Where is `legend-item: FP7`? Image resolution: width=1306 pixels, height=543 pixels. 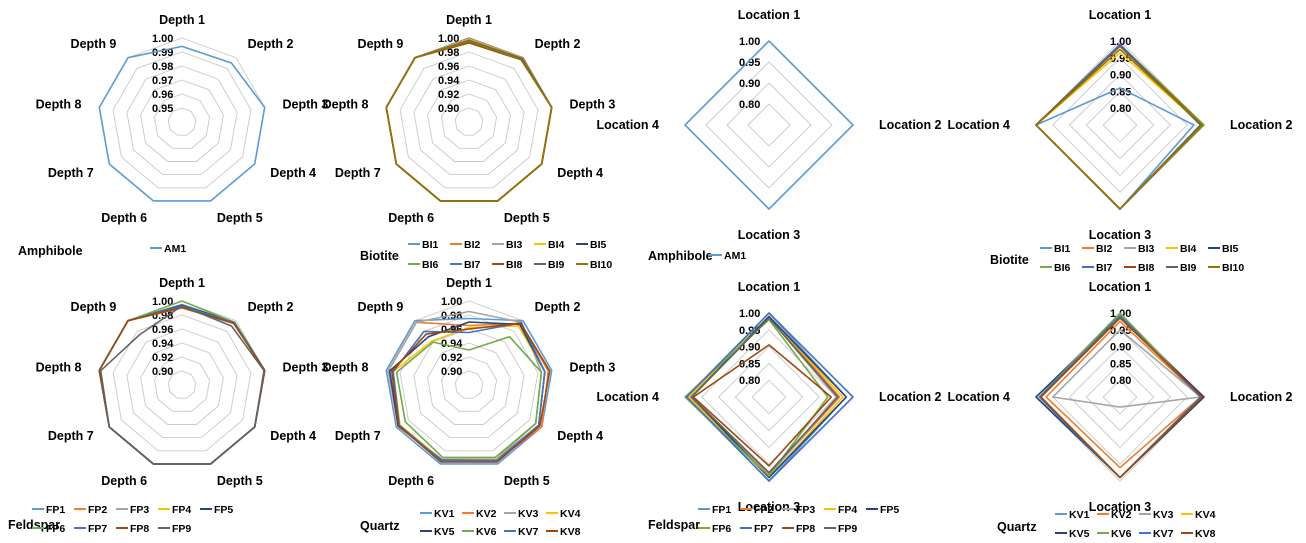 legend-item: FP7 is located at coordinates (90, 529).